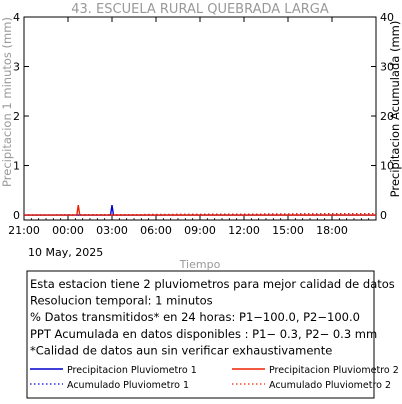 This screenshot has width=402, height=404. What do you see at coordinates (16, 17) in the screenshot?
I see `y-left-tick-label: 4` at bounding box center [16, 17].